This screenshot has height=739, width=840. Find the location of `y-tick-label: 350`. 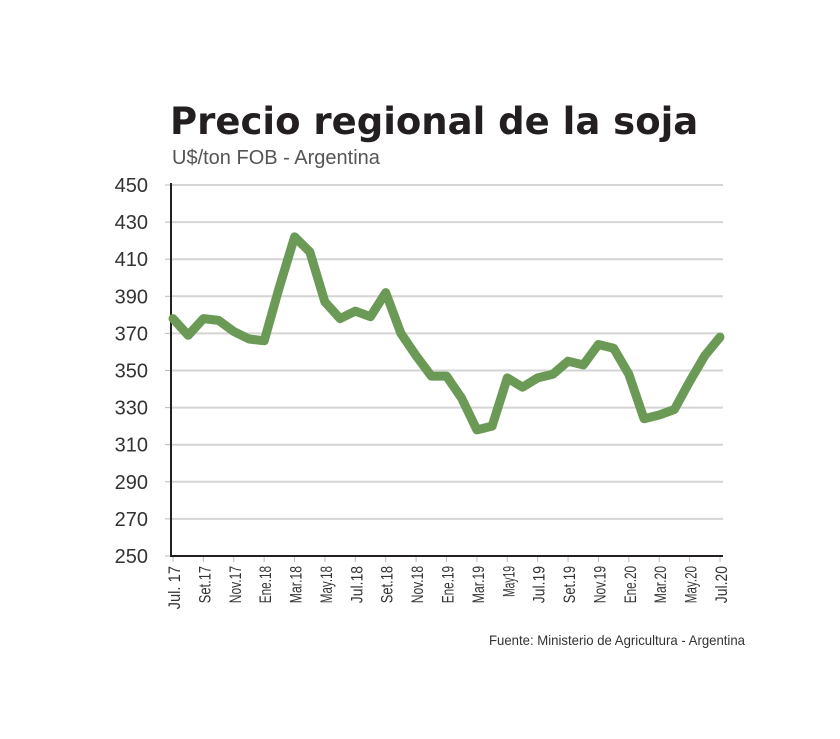

y-tick-label: 350 is located at coordinates (131, 372).